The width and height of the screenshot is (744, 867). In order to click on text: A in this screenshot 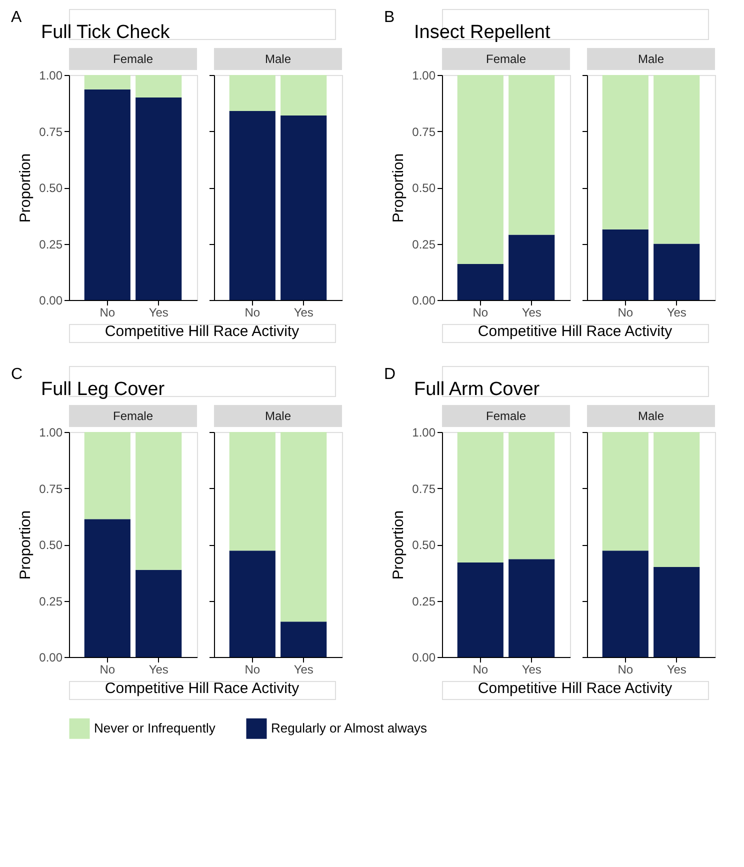, I will do `click(16, 17)`.